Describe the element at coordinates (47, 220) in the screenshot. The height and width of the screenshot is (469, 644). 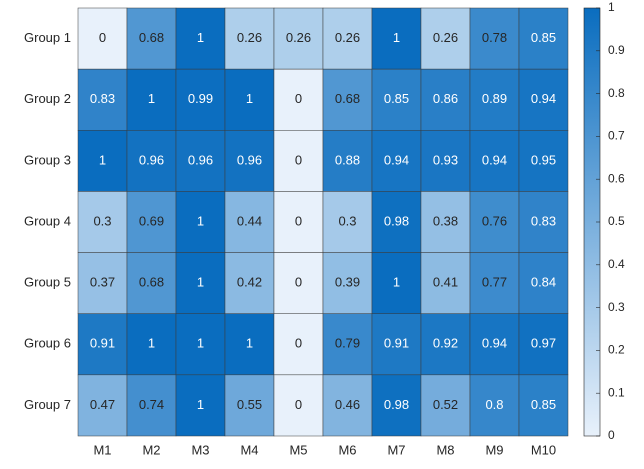
I see `row-label: Group 4` at that location.